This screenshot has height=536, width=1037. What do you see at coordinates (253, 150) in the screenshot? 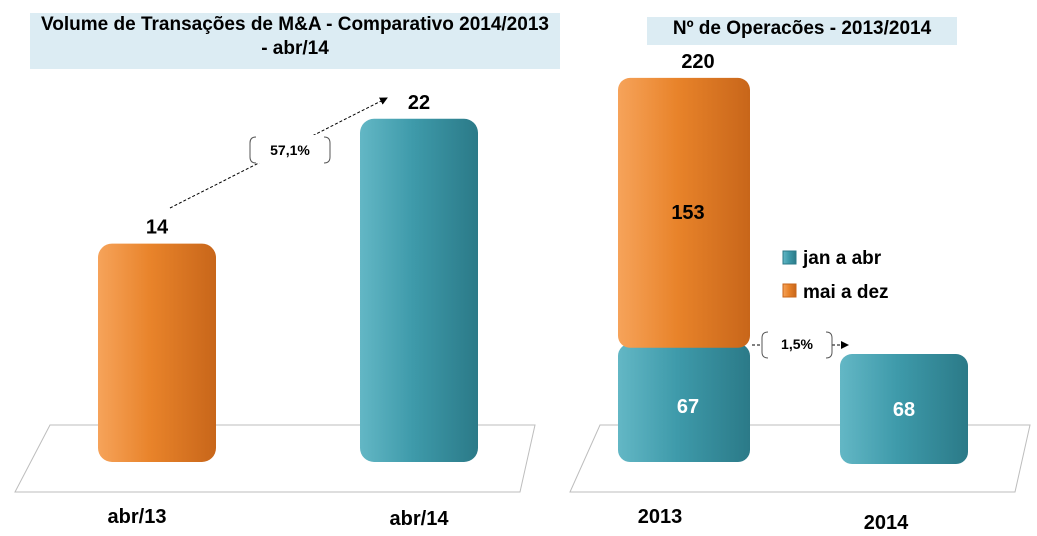
I see `bracket-left-open` at bounding box center [253, 150].